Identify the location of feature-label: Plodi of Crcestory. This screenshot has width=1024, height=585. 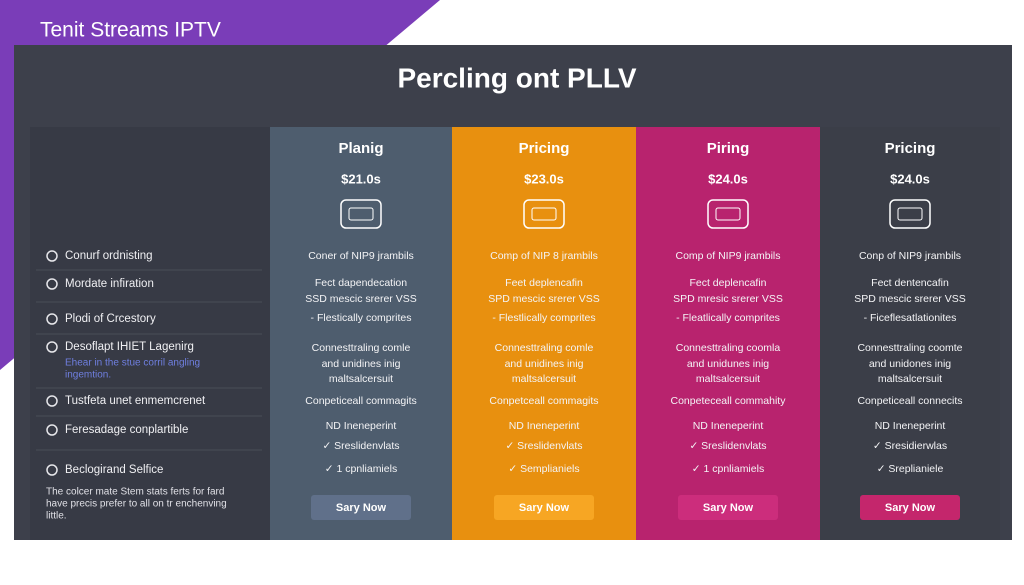
(110, 319).